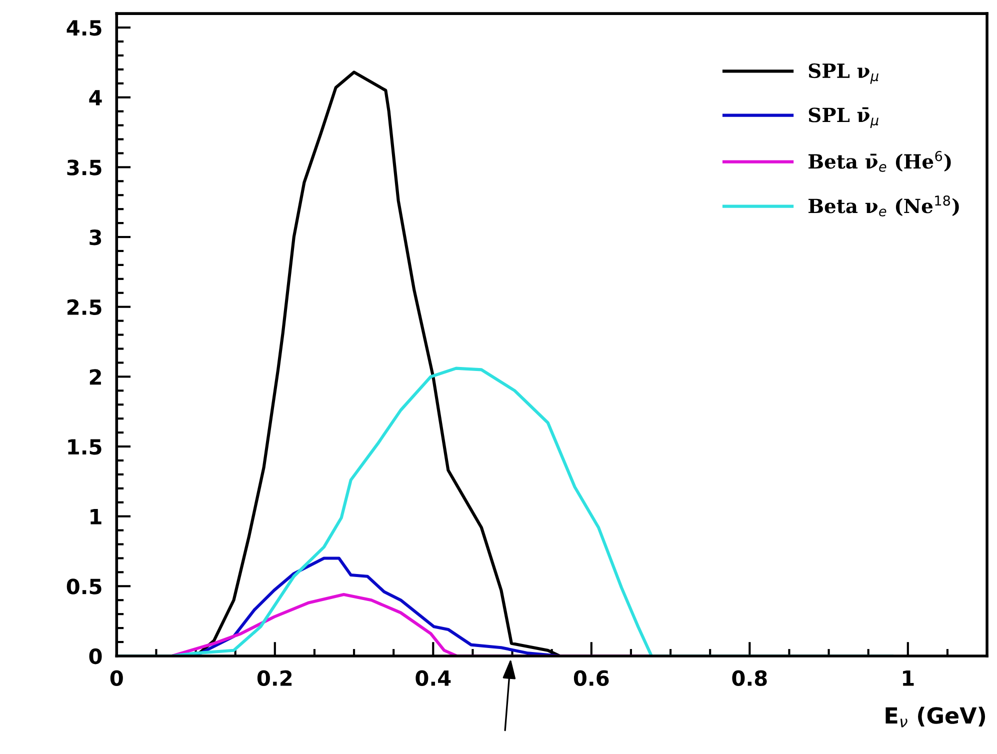  What do you see at coordinates (116, 678) in the screenshot?
I see `x-tick-label: 0` at bounding box center [116, 678].